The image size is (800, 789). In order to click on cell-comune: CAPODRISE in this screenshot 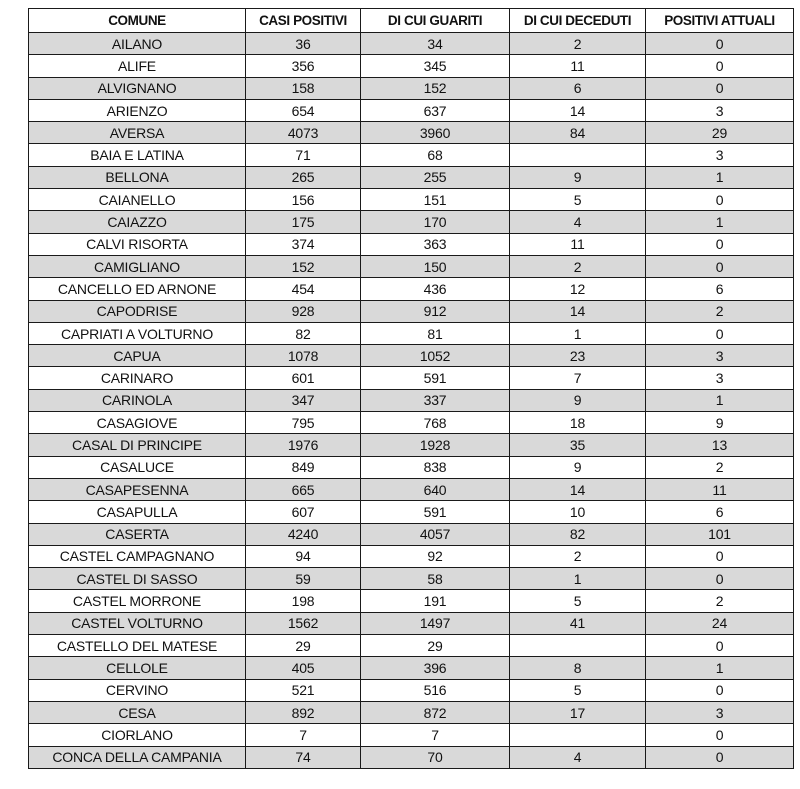, I will do `click(137, 311)`.